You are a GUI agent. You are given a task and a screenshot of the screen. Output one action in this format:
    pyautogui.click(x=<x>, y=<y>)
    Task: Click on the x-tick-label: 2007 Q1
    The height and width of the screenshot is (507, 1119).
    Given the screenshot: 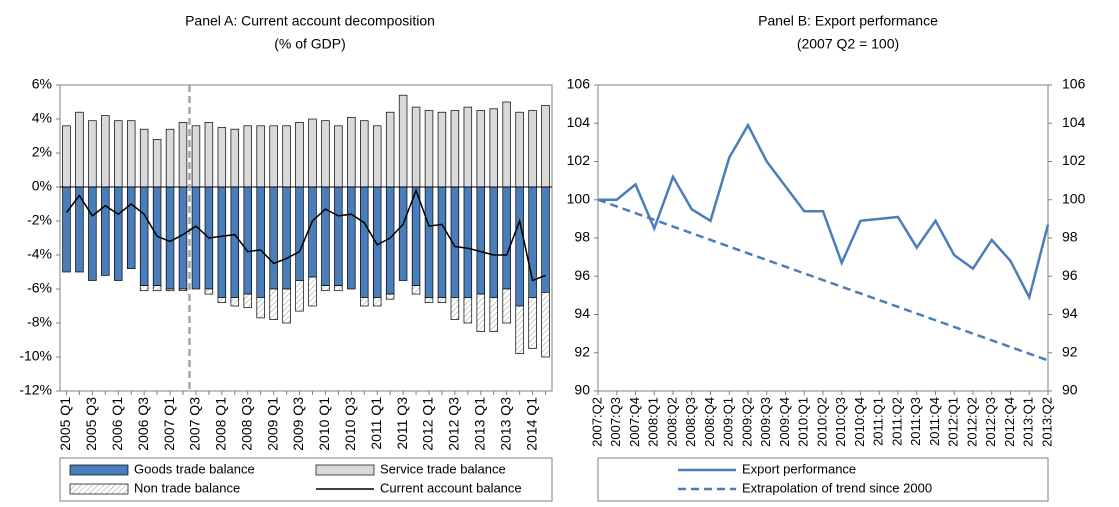 What is the action you would take?
    pyautogui.click(x=169, y=424)
    